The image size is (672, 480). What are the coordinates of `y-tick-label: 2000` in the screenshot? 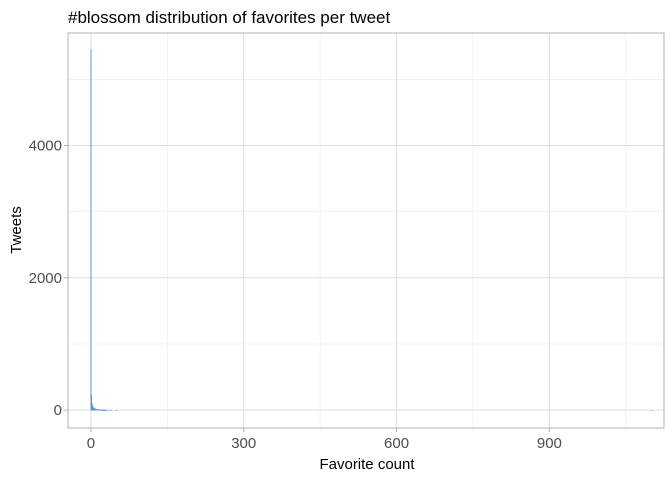 It's located at (45, 278).